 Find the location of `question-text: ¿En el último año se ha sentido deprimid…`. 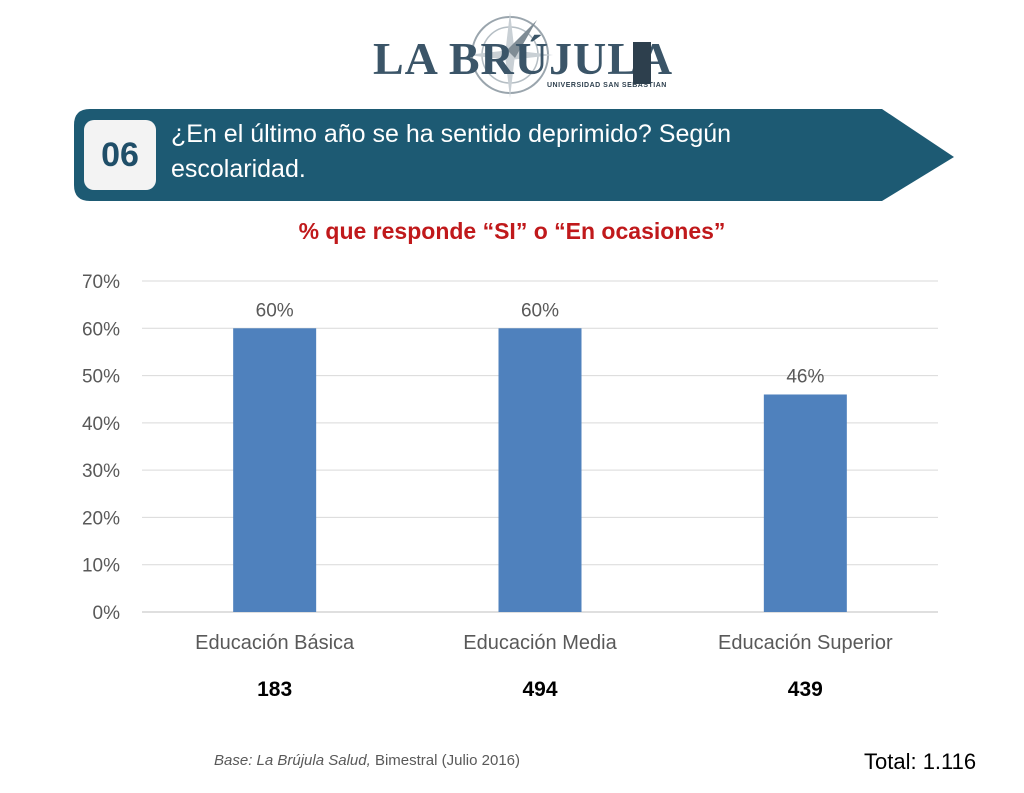

question-text: ¿En el último año se ha sentido deprimid… is located at coordinates (451, 151).